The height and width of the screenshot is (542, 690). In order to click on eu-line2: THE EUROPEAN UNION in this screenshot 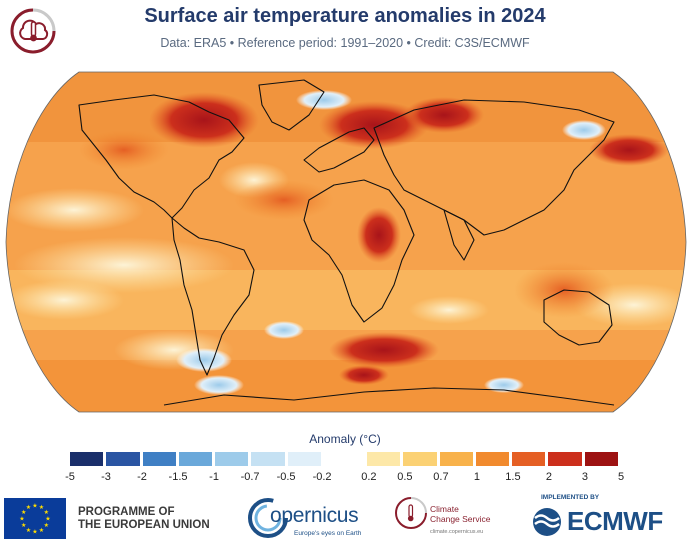, I will do `click(144, 525)`.